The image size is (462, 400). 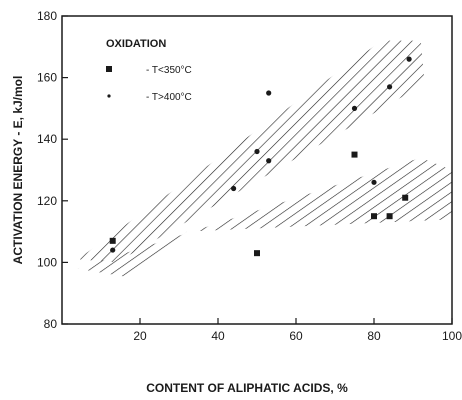 What do you see at coordinates (218, 336) in the screenshot?
I see `x-tick-label: 40` at bounding box center [218, 336].